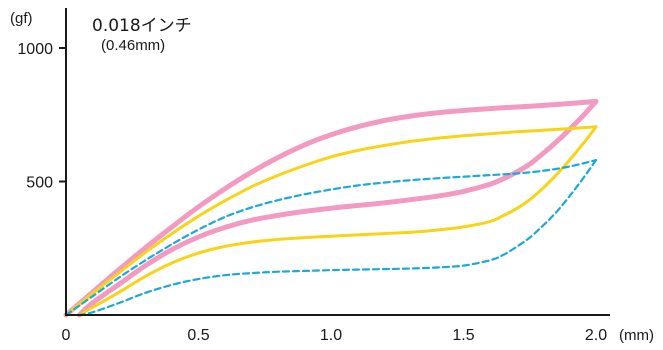  What do you see at coordinates (41, 116) in the screenshot?
I see `y-tick-labels: 500 1000` at bounding box center [41, 116].